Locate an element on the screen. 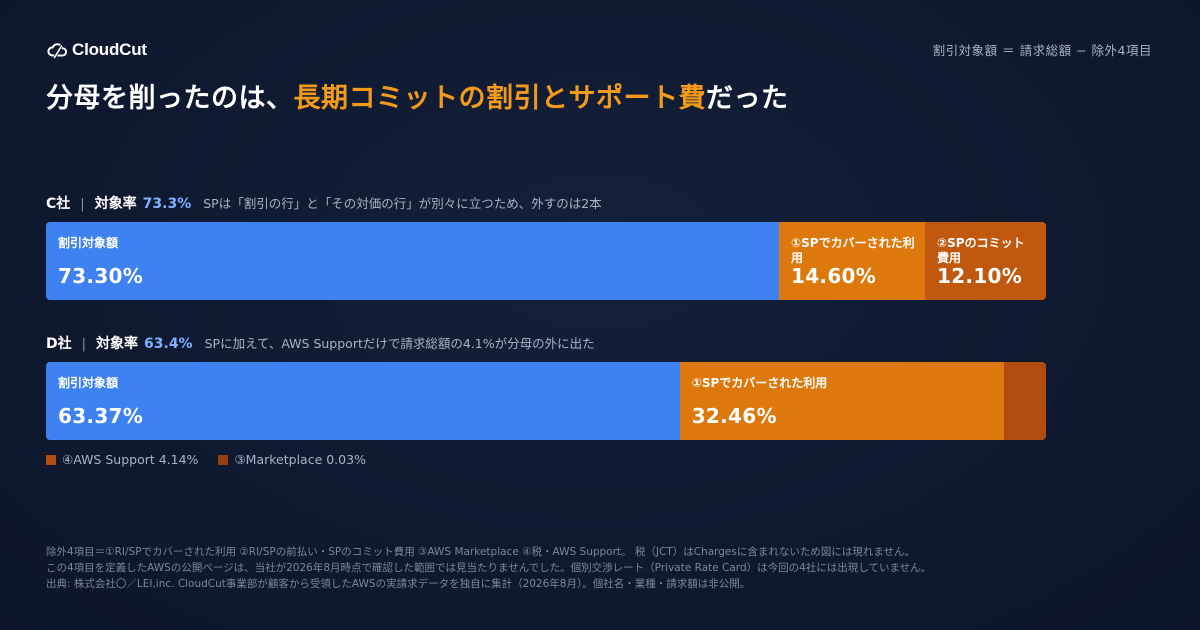  segment-value: 32.46% is located at coordinates (734, 416).